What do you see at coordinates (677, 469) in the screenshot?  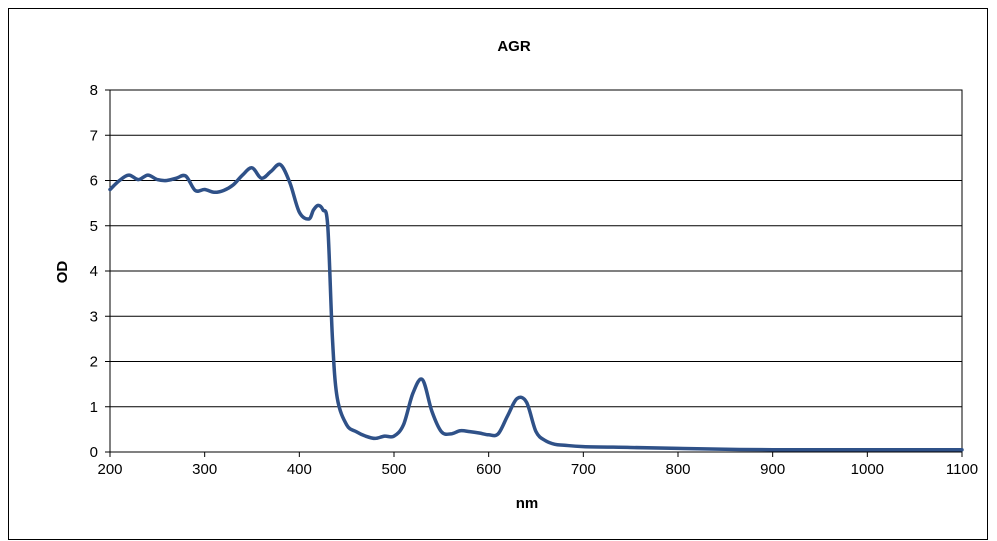 I see `x-tick-label-800: 800` at bounding box center [677, 469].